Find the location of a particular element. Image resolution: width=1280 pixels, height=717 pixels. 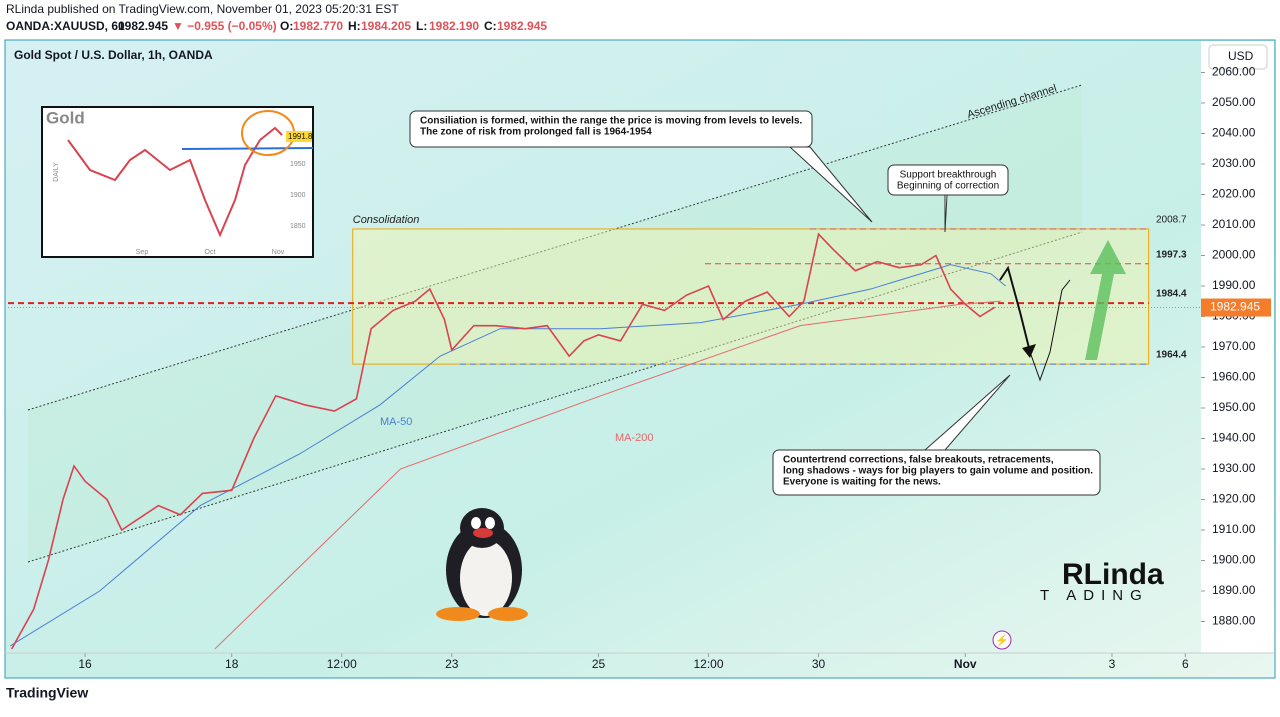

symbol: OANDA:XAUUSD, 60 is located at coordinates (65, 26).